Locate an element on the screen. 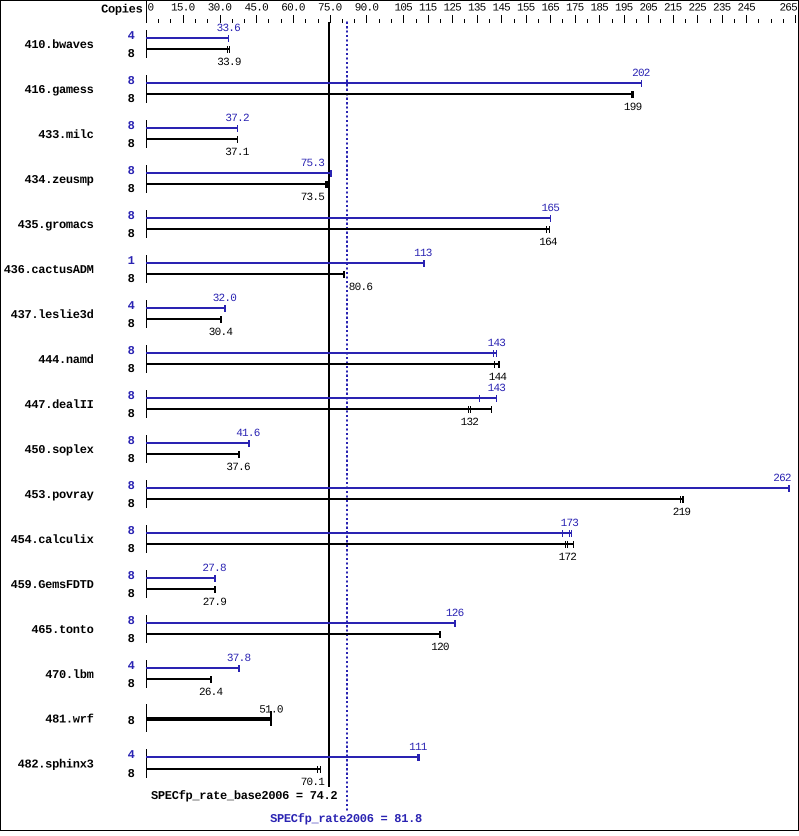  svg-text: 15.0 is located at coordinates (183, 8).